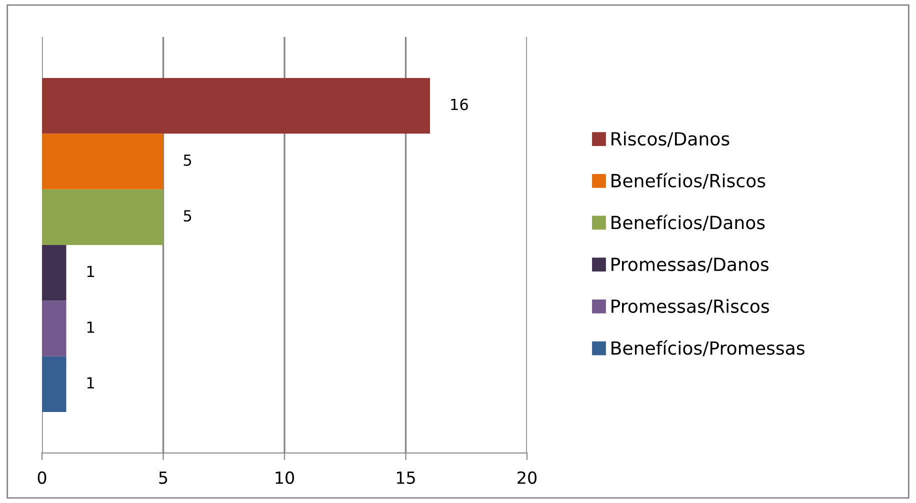 The width and height of the screenshot is (916, 503). What do you see at coordinates (690, 265) in the screenshot?
I see `legend-label: Promessas/Danos` at bounding box center [690, 265].